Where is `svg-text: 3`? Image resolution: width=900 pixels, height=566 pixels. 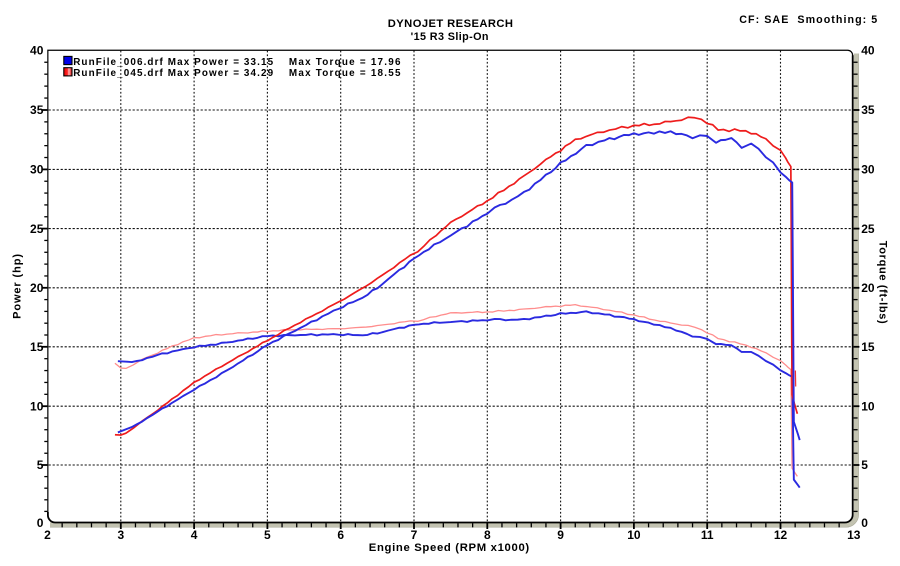
svg-text: 3 is located at coordinates (120, 535).